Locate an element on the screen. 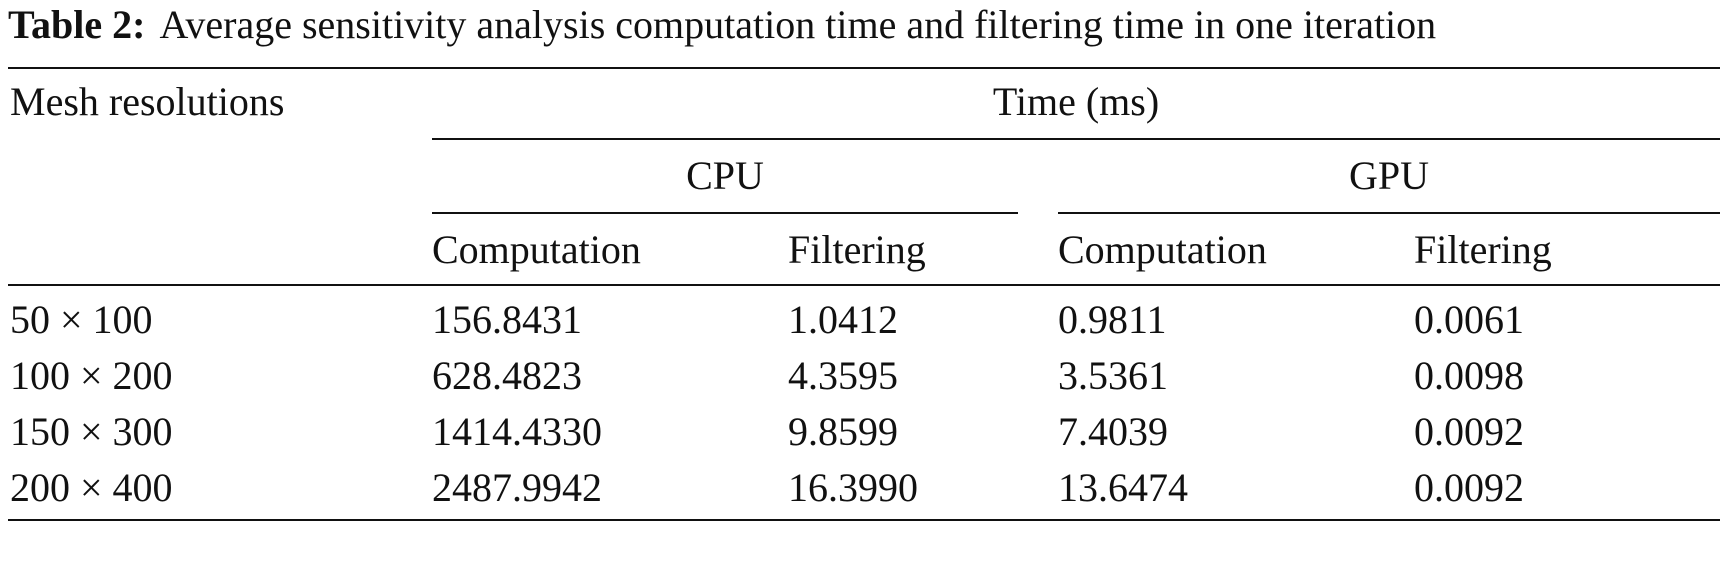 This screenshot has height=575, width=1725. row-resolution: 200 × 400 is located at coordinates (91, 487).